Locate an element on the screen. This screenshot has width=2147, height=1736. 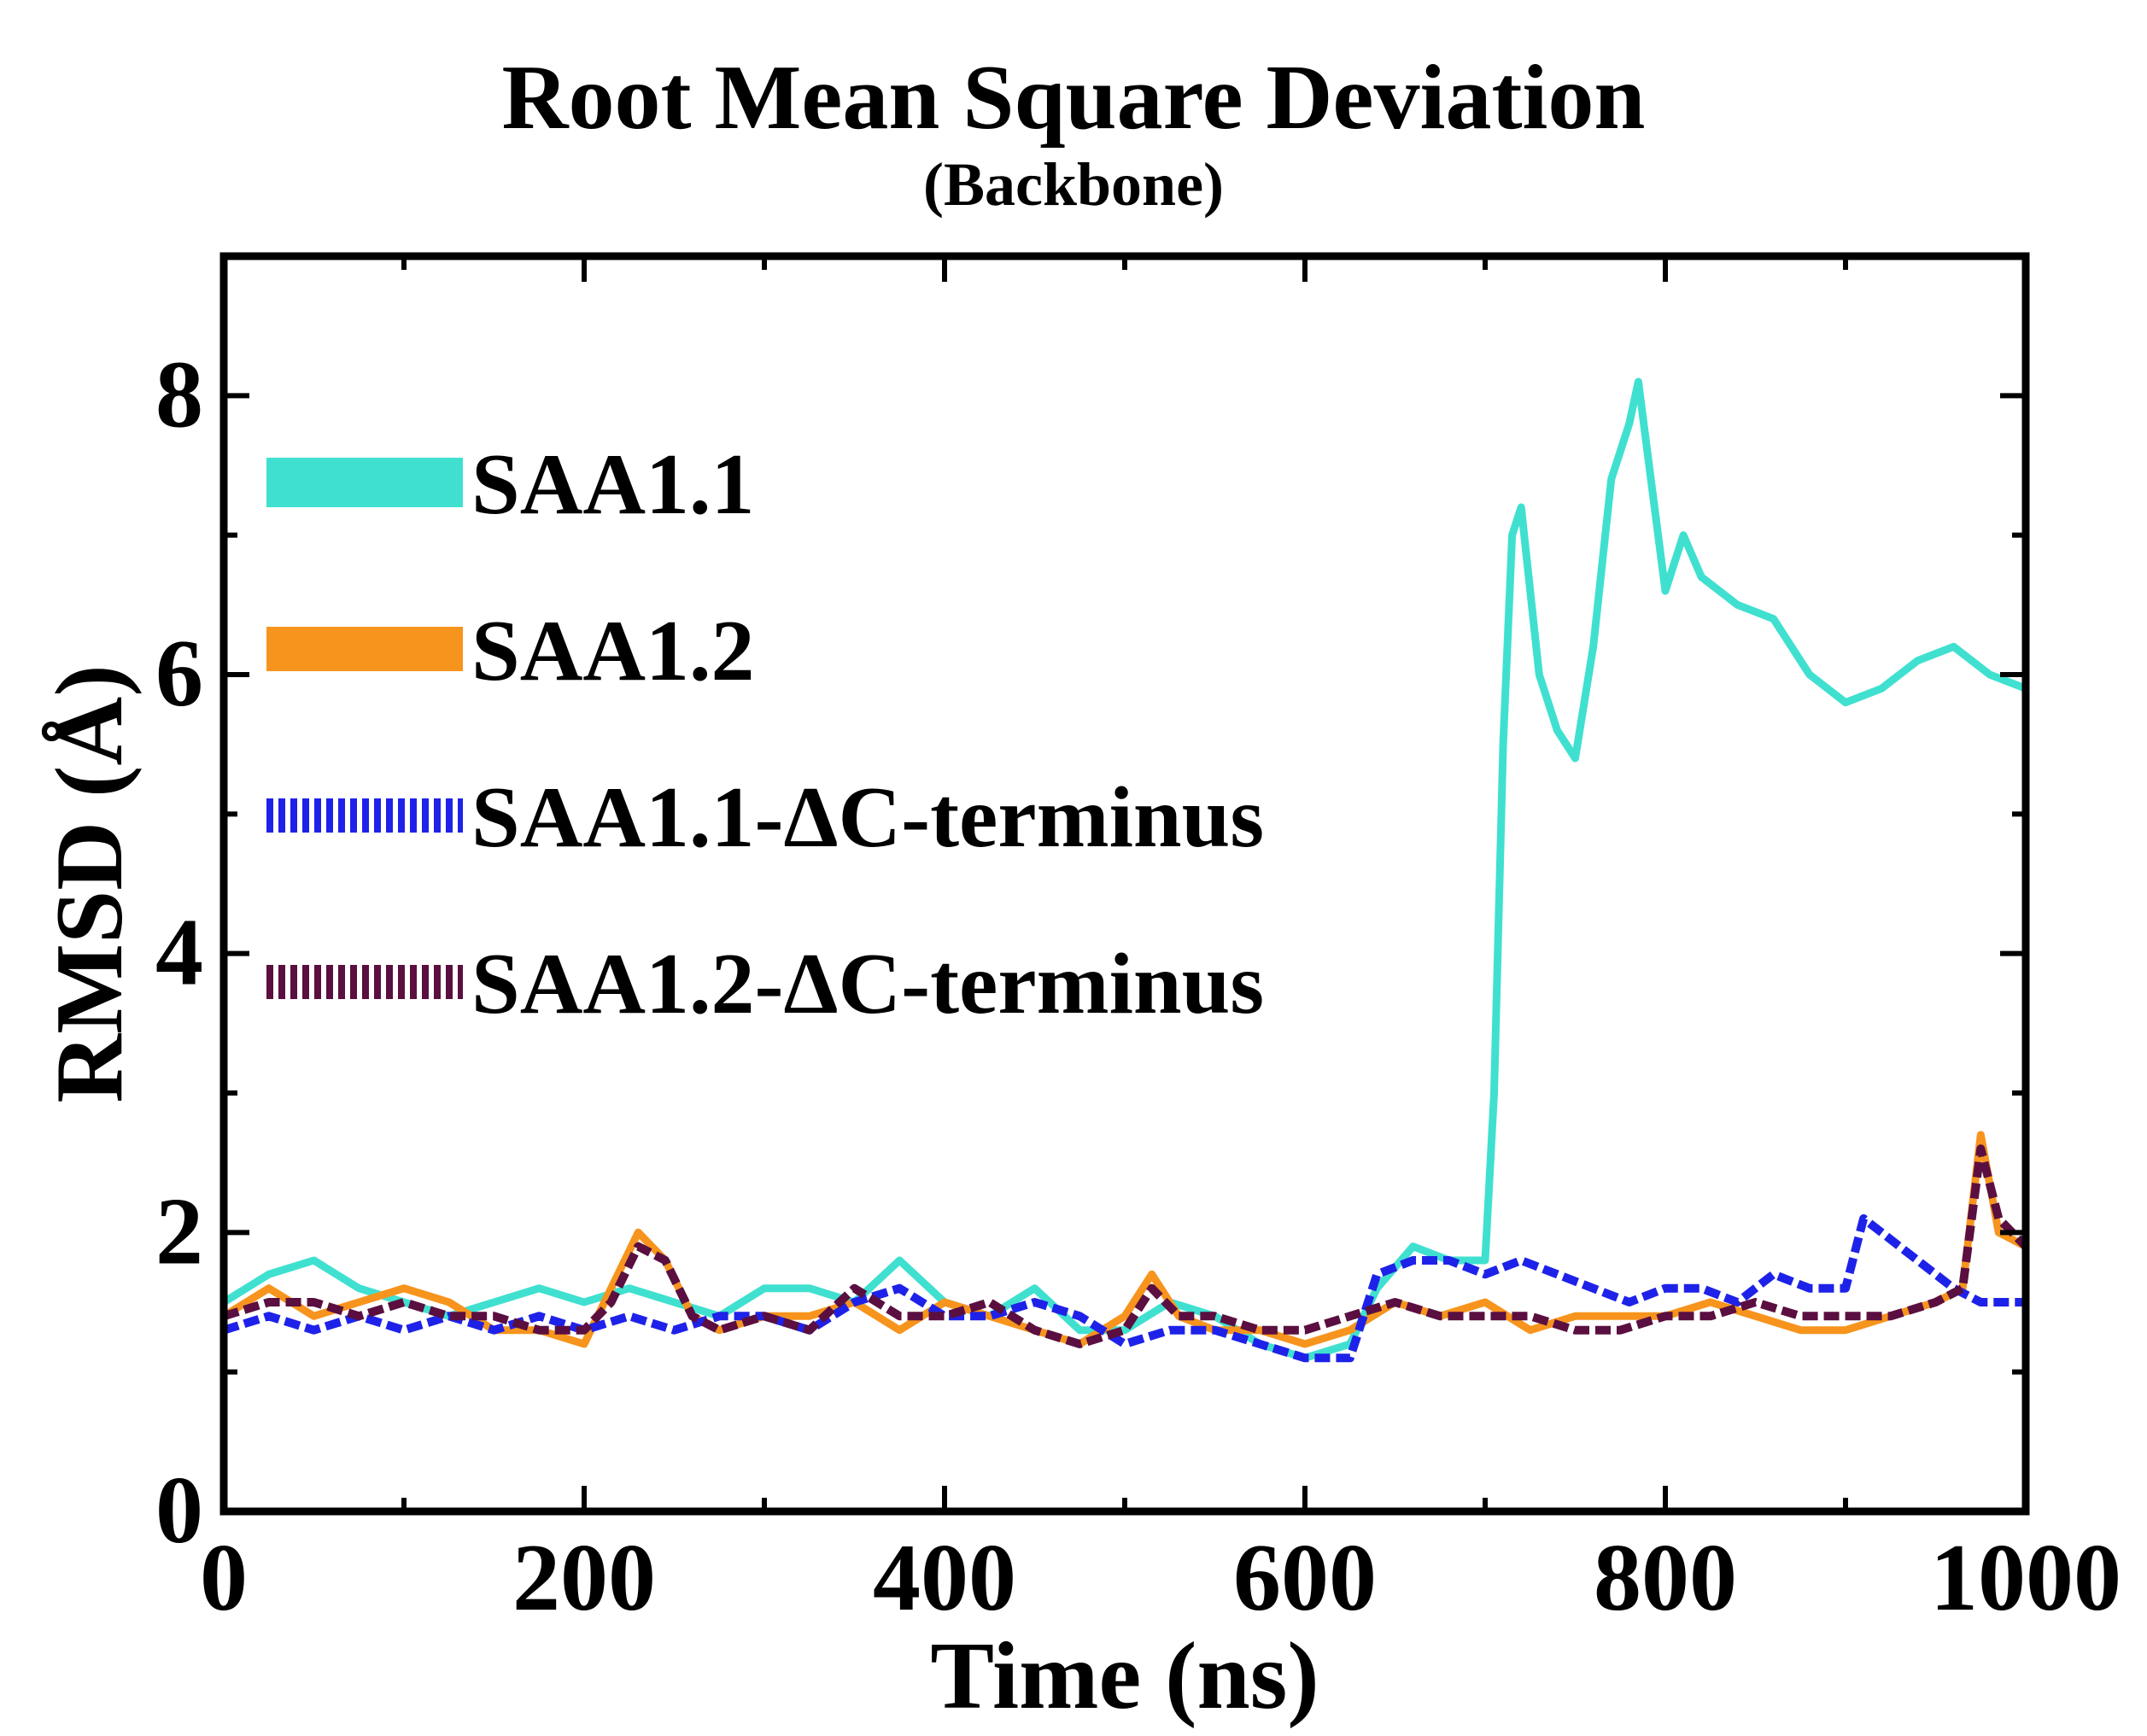
x-tick-label: 0 is located at coordinates (224, 1578).